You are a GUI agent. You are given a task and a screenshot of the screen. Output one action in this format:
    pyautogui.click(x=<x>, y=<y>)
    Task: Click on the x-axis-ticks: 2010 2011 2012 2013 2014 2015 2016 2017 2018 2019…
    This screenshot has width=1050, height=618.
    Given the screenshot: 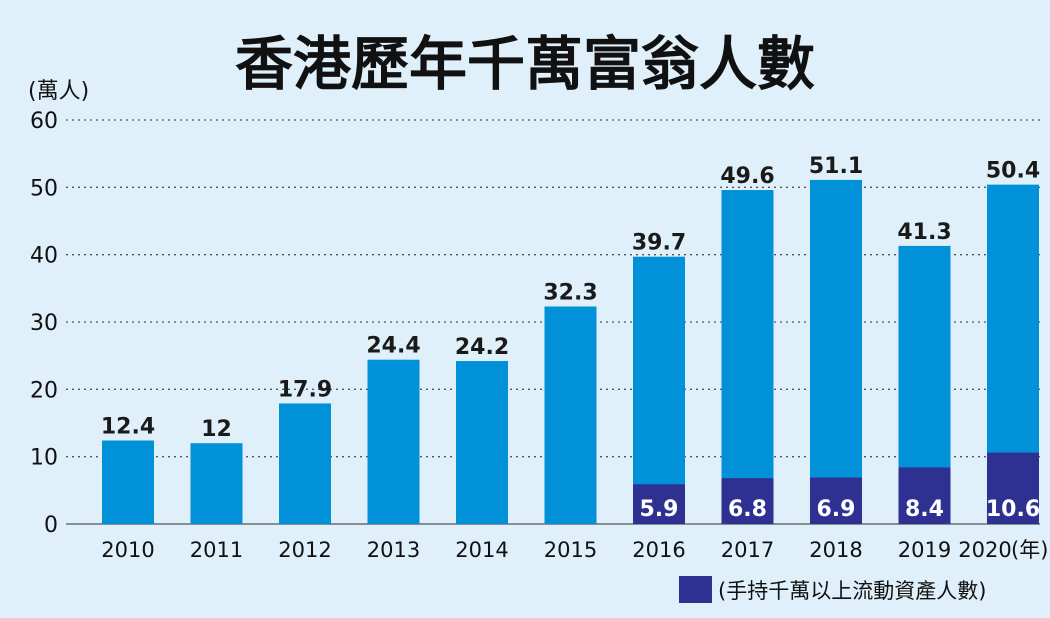 What is the action you would take?
    pyautogui.click(x=574, y=550)
    